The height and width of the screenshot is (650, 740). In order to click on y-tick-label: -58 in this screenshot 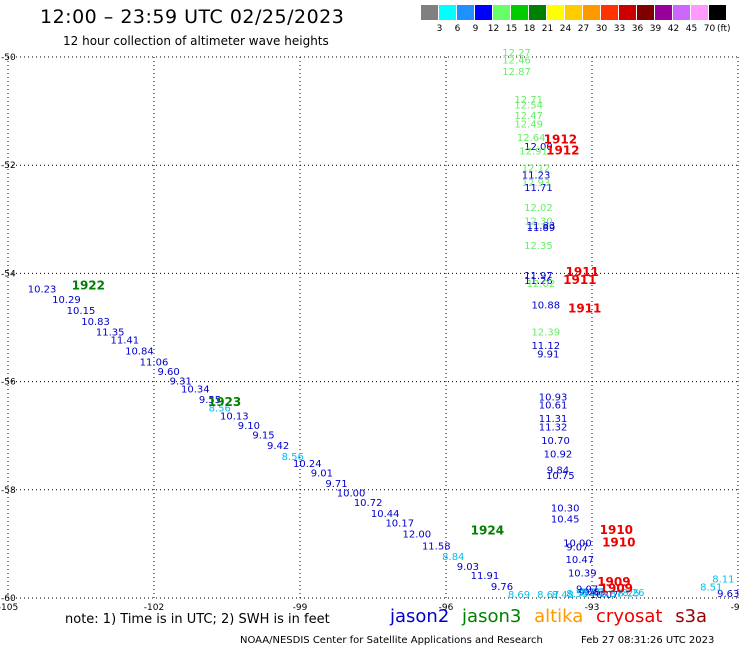, I will do `click(8, 491)`.